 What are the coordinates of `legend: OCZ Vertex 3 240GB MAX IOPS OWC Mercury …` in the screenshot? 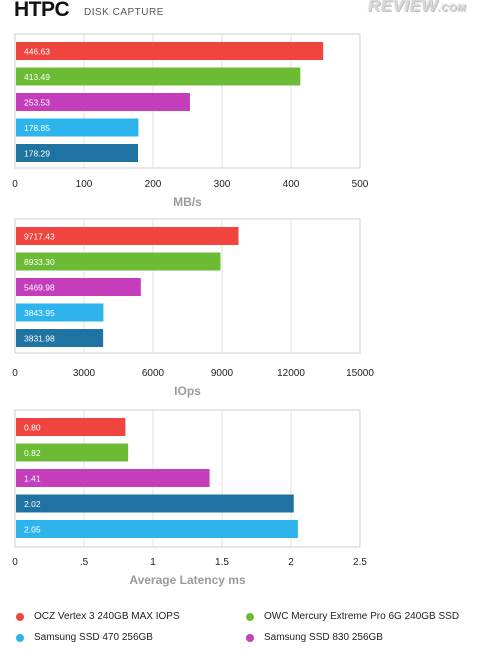 It's located at (244, 628).